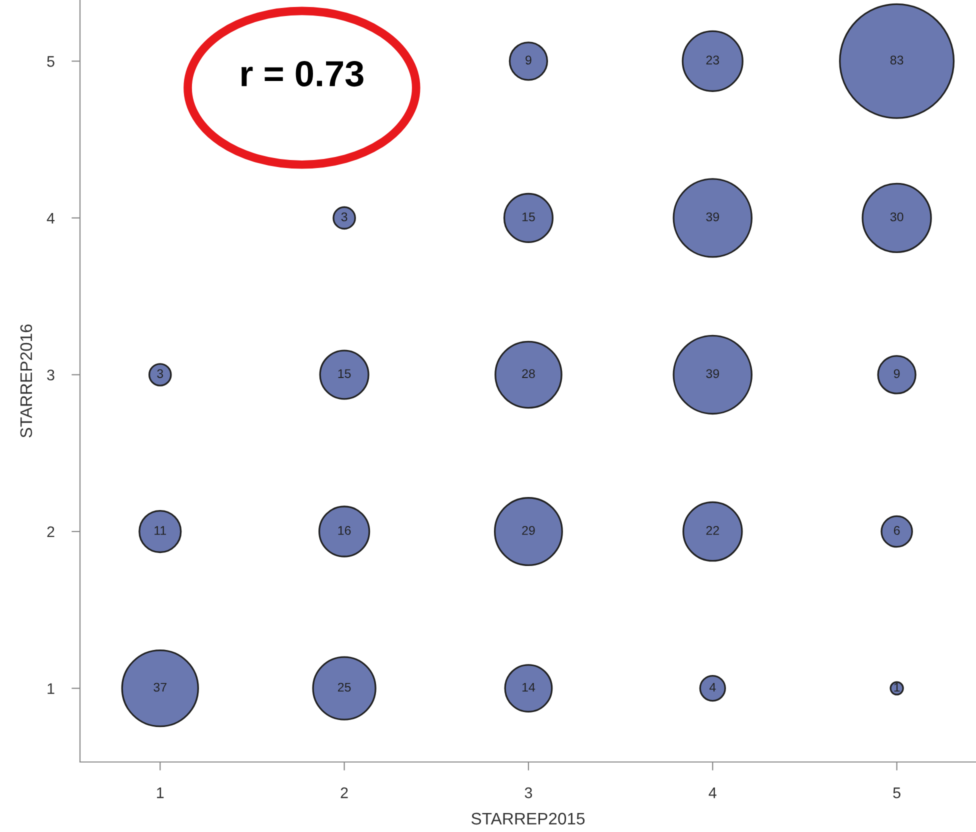 This screenshot has width=976, height=832. Describe the element at coordinates (897, 687) in the screenshot. I see `data-label: 1` at that location.